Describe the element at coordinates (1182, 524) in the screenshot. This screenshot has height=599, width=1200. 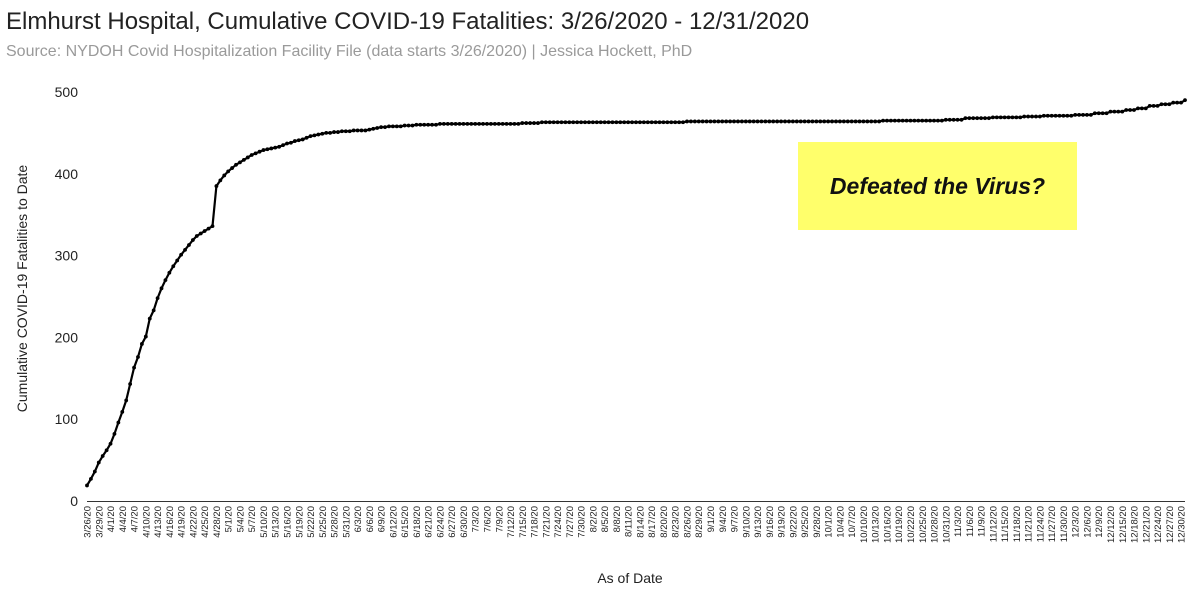
I see `x-tick-label: 12/30/20` at that location.